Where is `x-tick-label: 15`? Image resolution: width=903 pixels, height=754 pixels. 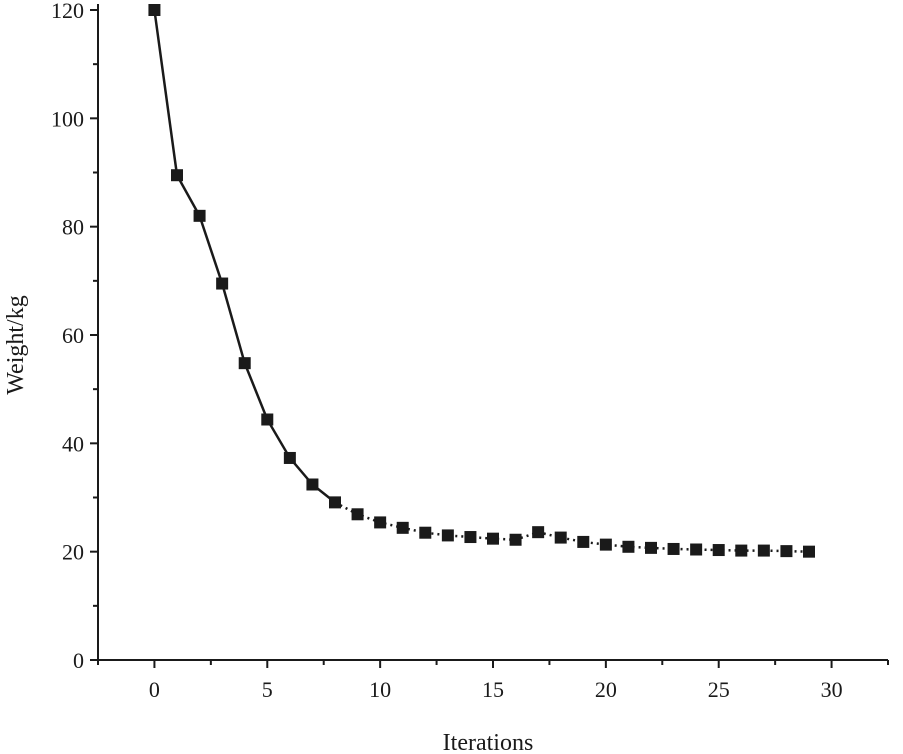 x-tick-label: 15 is located at coordinates (493, 689).